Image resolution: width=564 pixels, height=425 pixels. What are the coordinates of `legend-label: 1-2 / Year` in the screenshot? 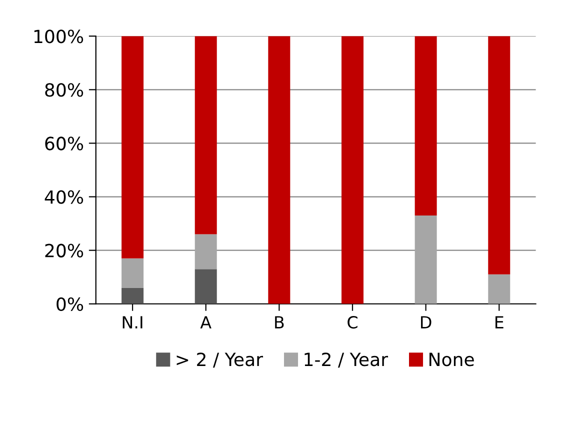 It's located at (346, 360).